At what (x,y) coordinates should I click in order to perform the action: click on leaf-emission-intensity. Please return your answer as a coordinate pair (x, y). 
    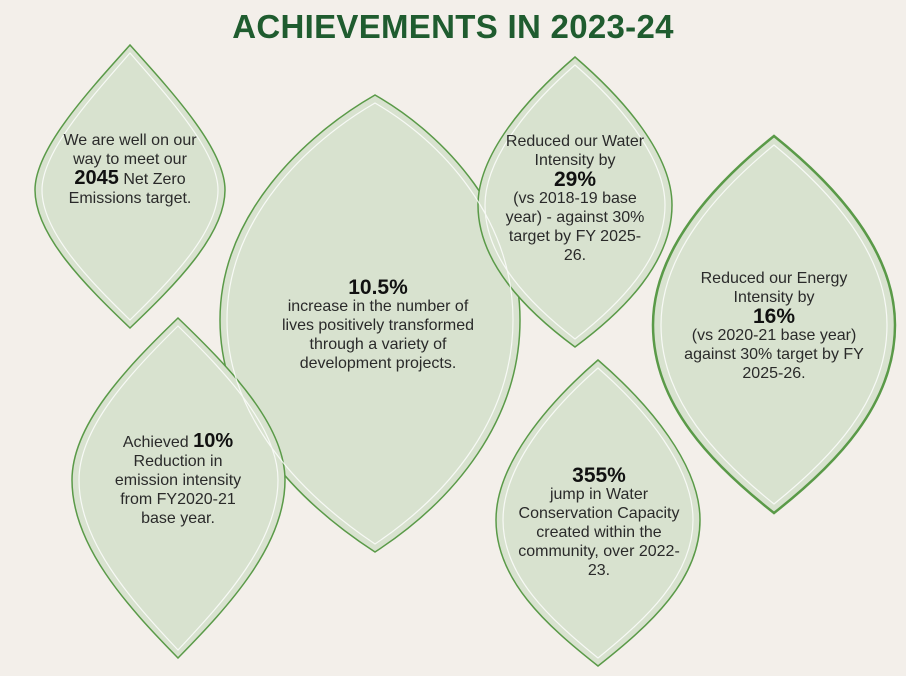
    Looking at the image, I should click on (178, 488).